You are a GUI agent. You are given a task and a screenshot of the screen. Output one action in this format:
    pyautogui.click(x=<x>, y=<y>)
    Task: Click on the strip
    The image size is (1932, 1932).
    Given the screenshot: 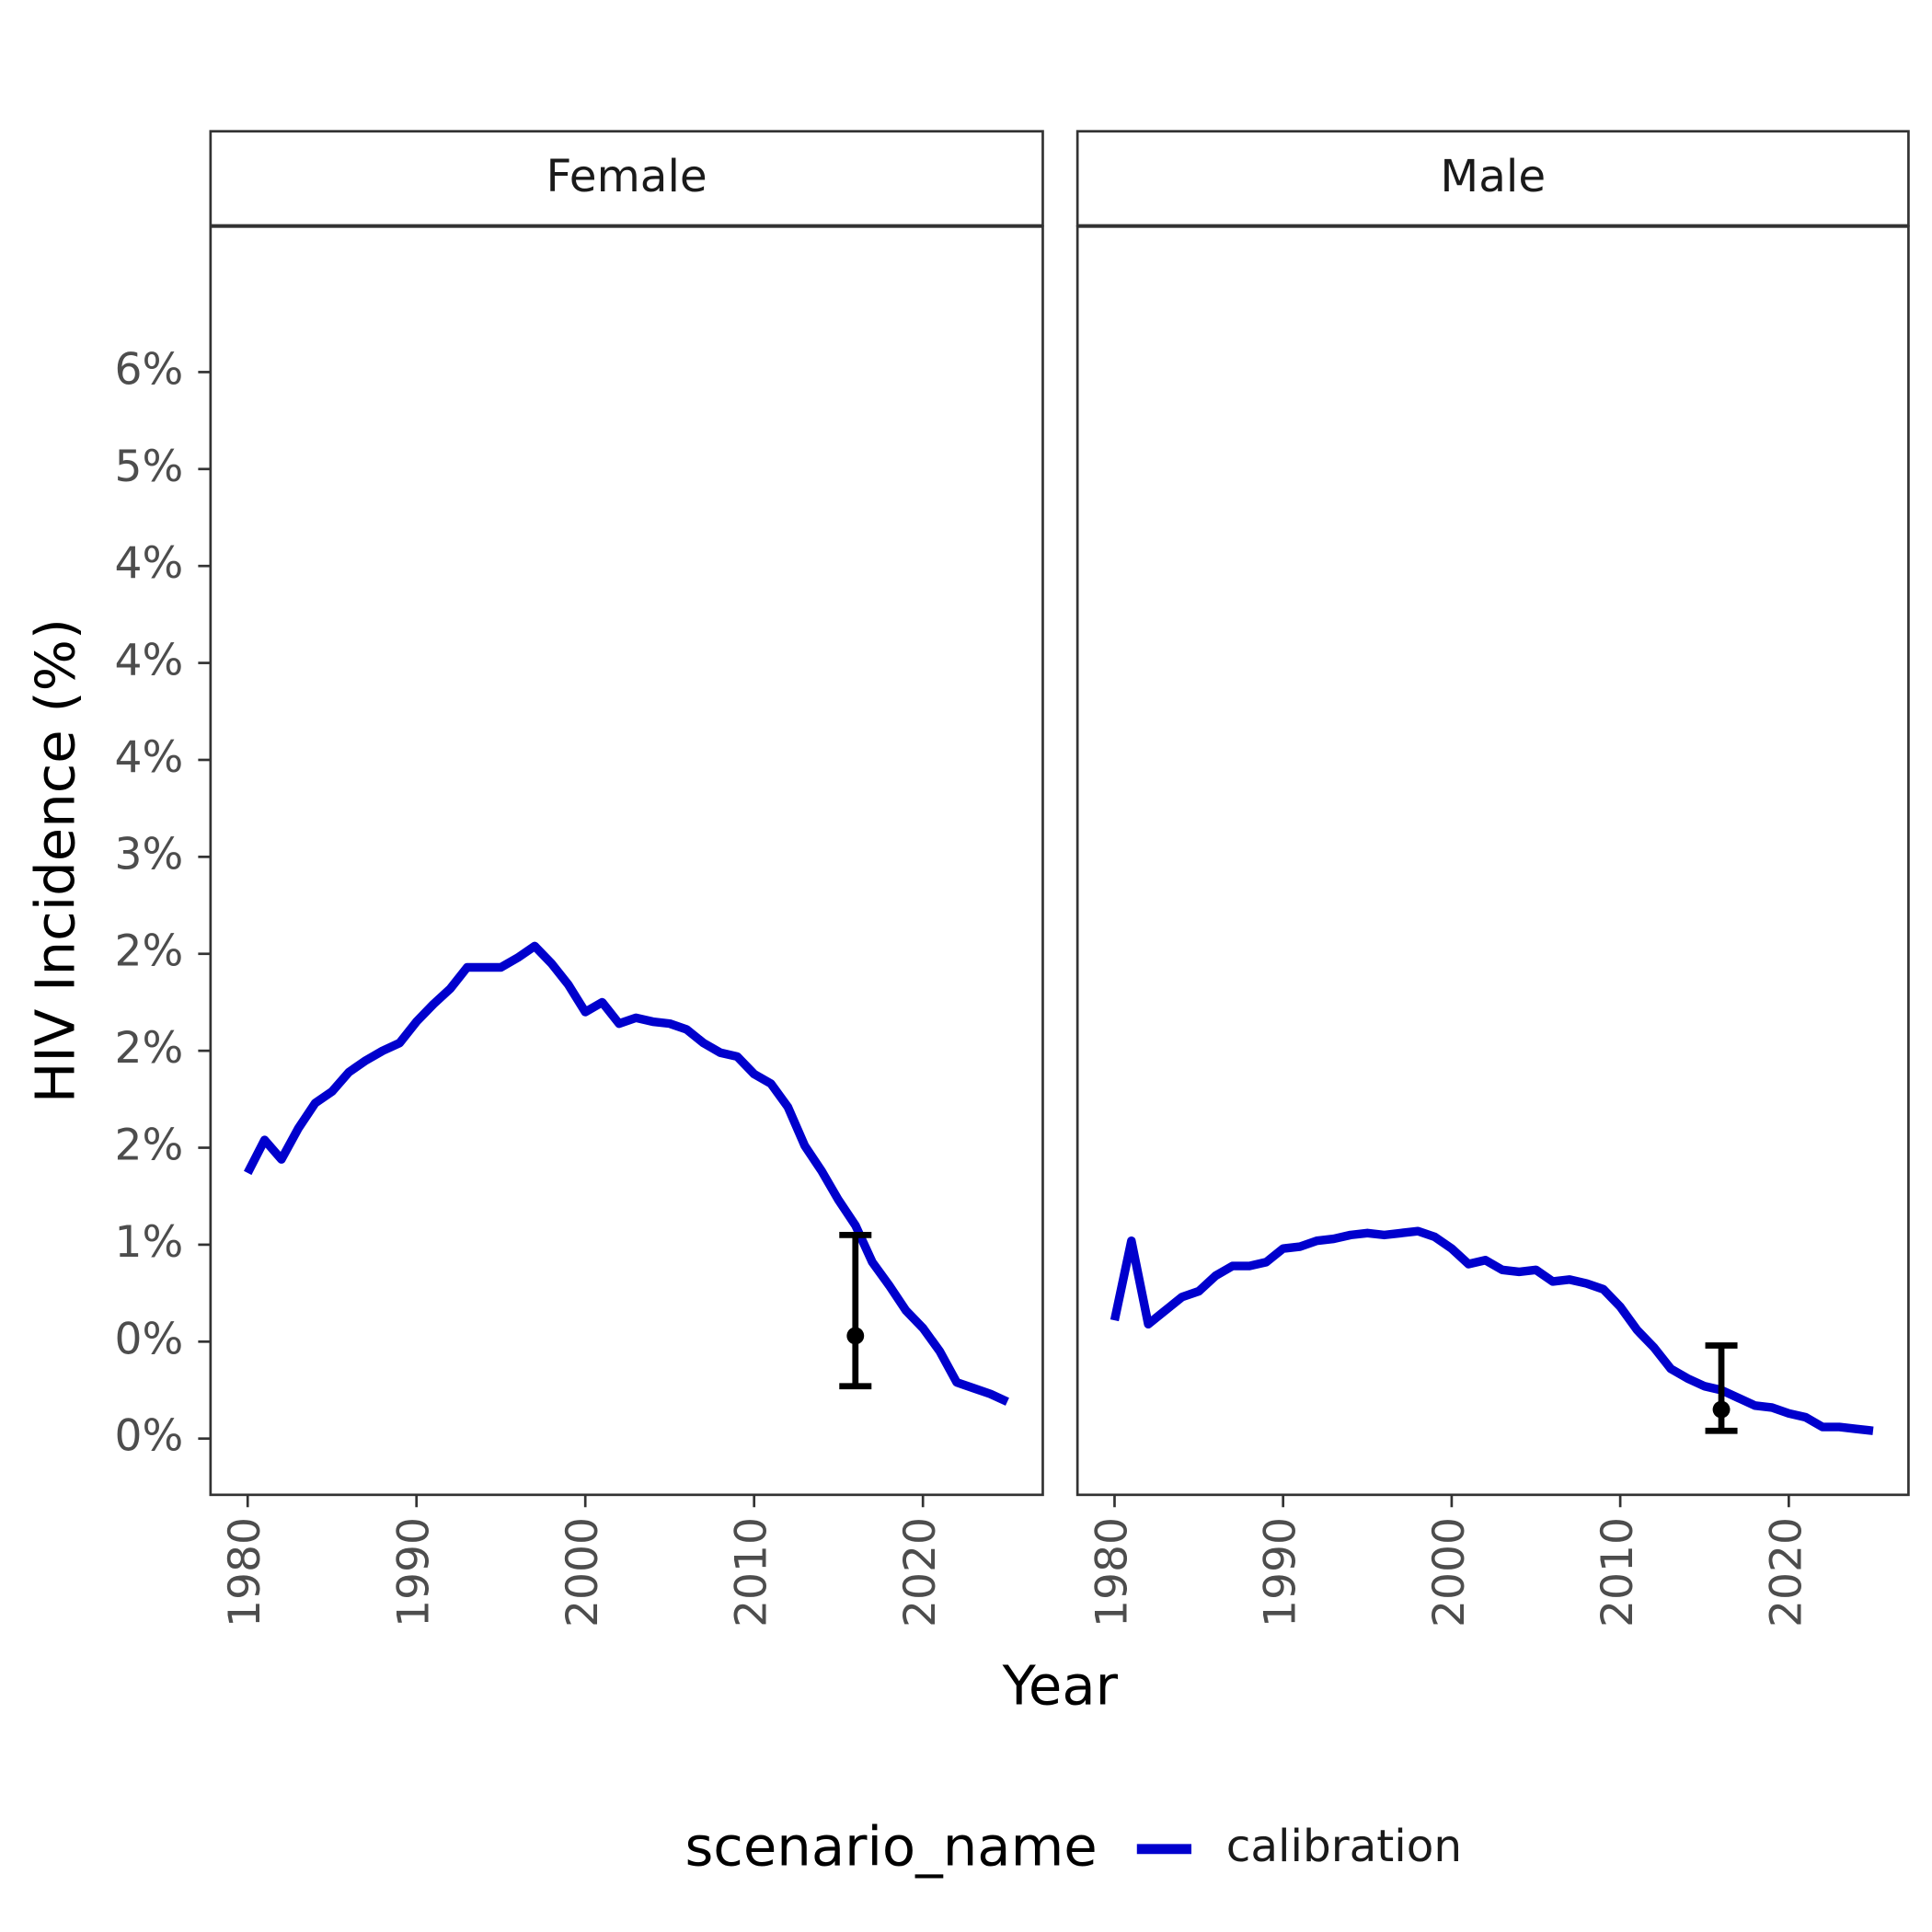 What is the action you would take?
    pyautogui.click(x=1492, y=178)
    